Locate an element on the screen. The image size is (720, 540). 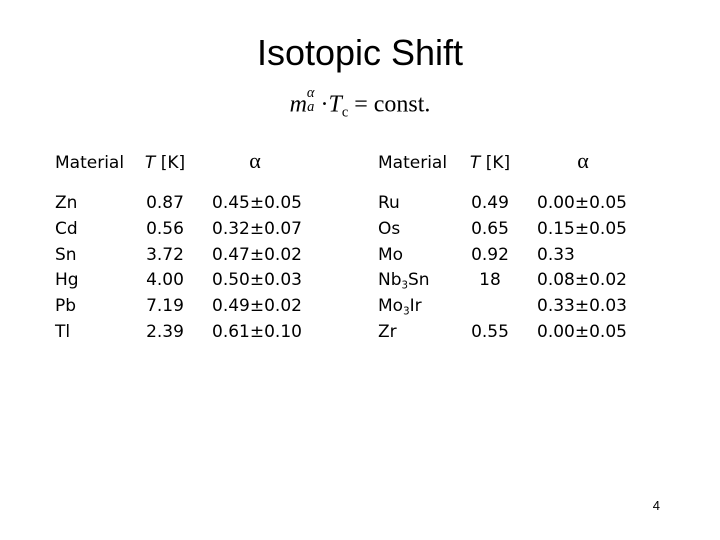
material-part: Cd is located at coordinates (66, 228).